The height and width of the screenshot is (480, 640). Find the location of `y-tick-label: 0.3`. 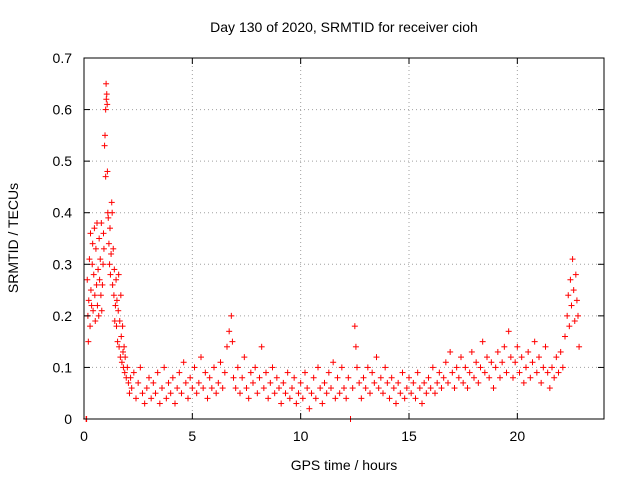

y-tick-label: 0.3 is located at coordinates (63, 264).